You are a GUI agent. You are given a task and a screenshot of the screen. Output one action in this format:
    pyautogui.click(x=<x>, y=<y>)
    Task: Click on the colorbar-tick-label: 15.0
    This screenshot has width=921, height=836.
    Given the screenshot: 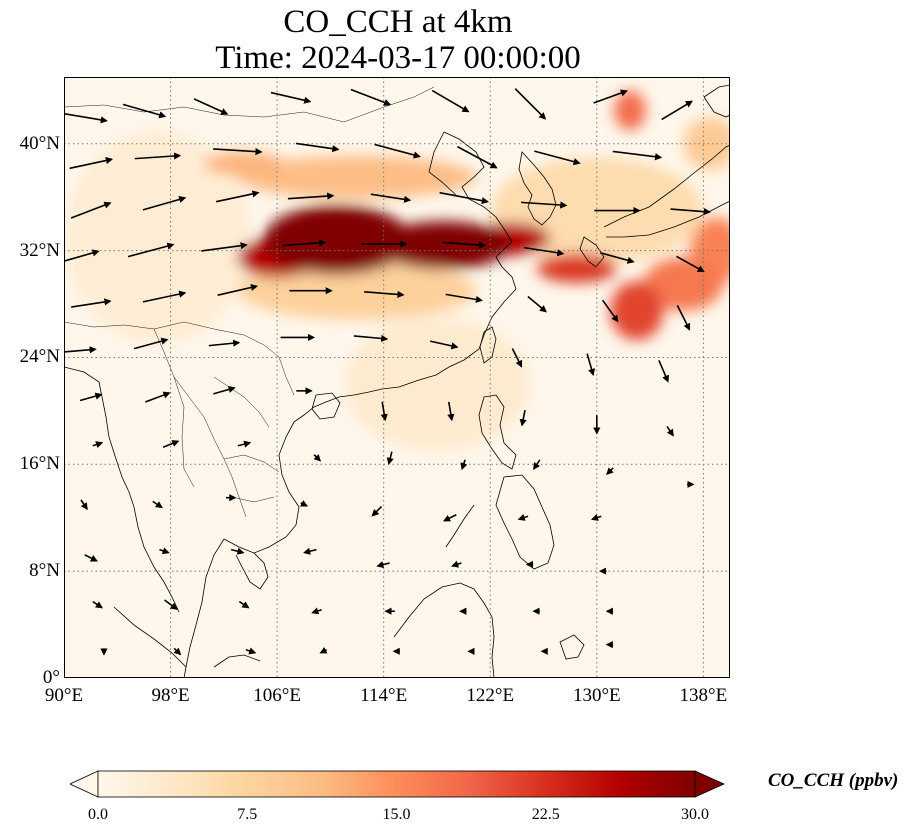 What is the action you would take?
    pyautogui.click(x=396, y=814)
    